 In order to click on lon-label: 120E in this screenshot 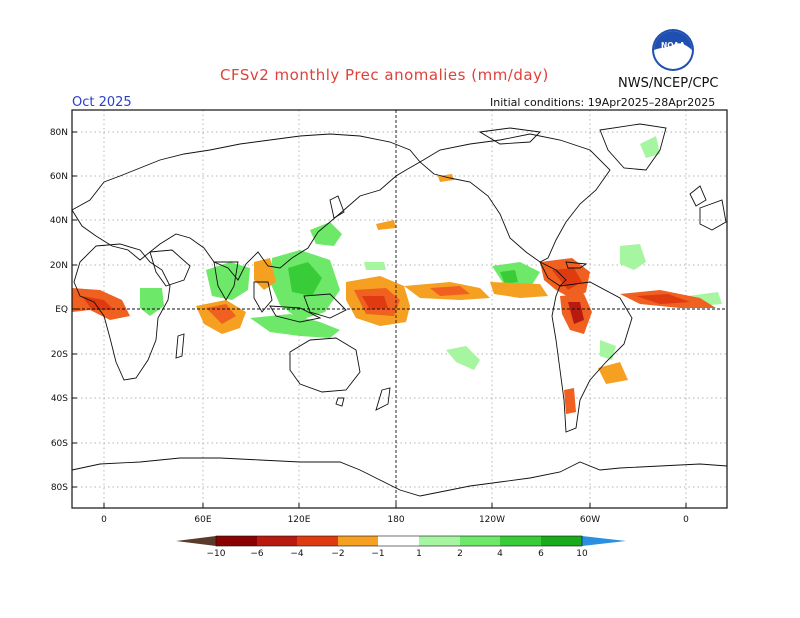, I will do `click(299, 520)`.